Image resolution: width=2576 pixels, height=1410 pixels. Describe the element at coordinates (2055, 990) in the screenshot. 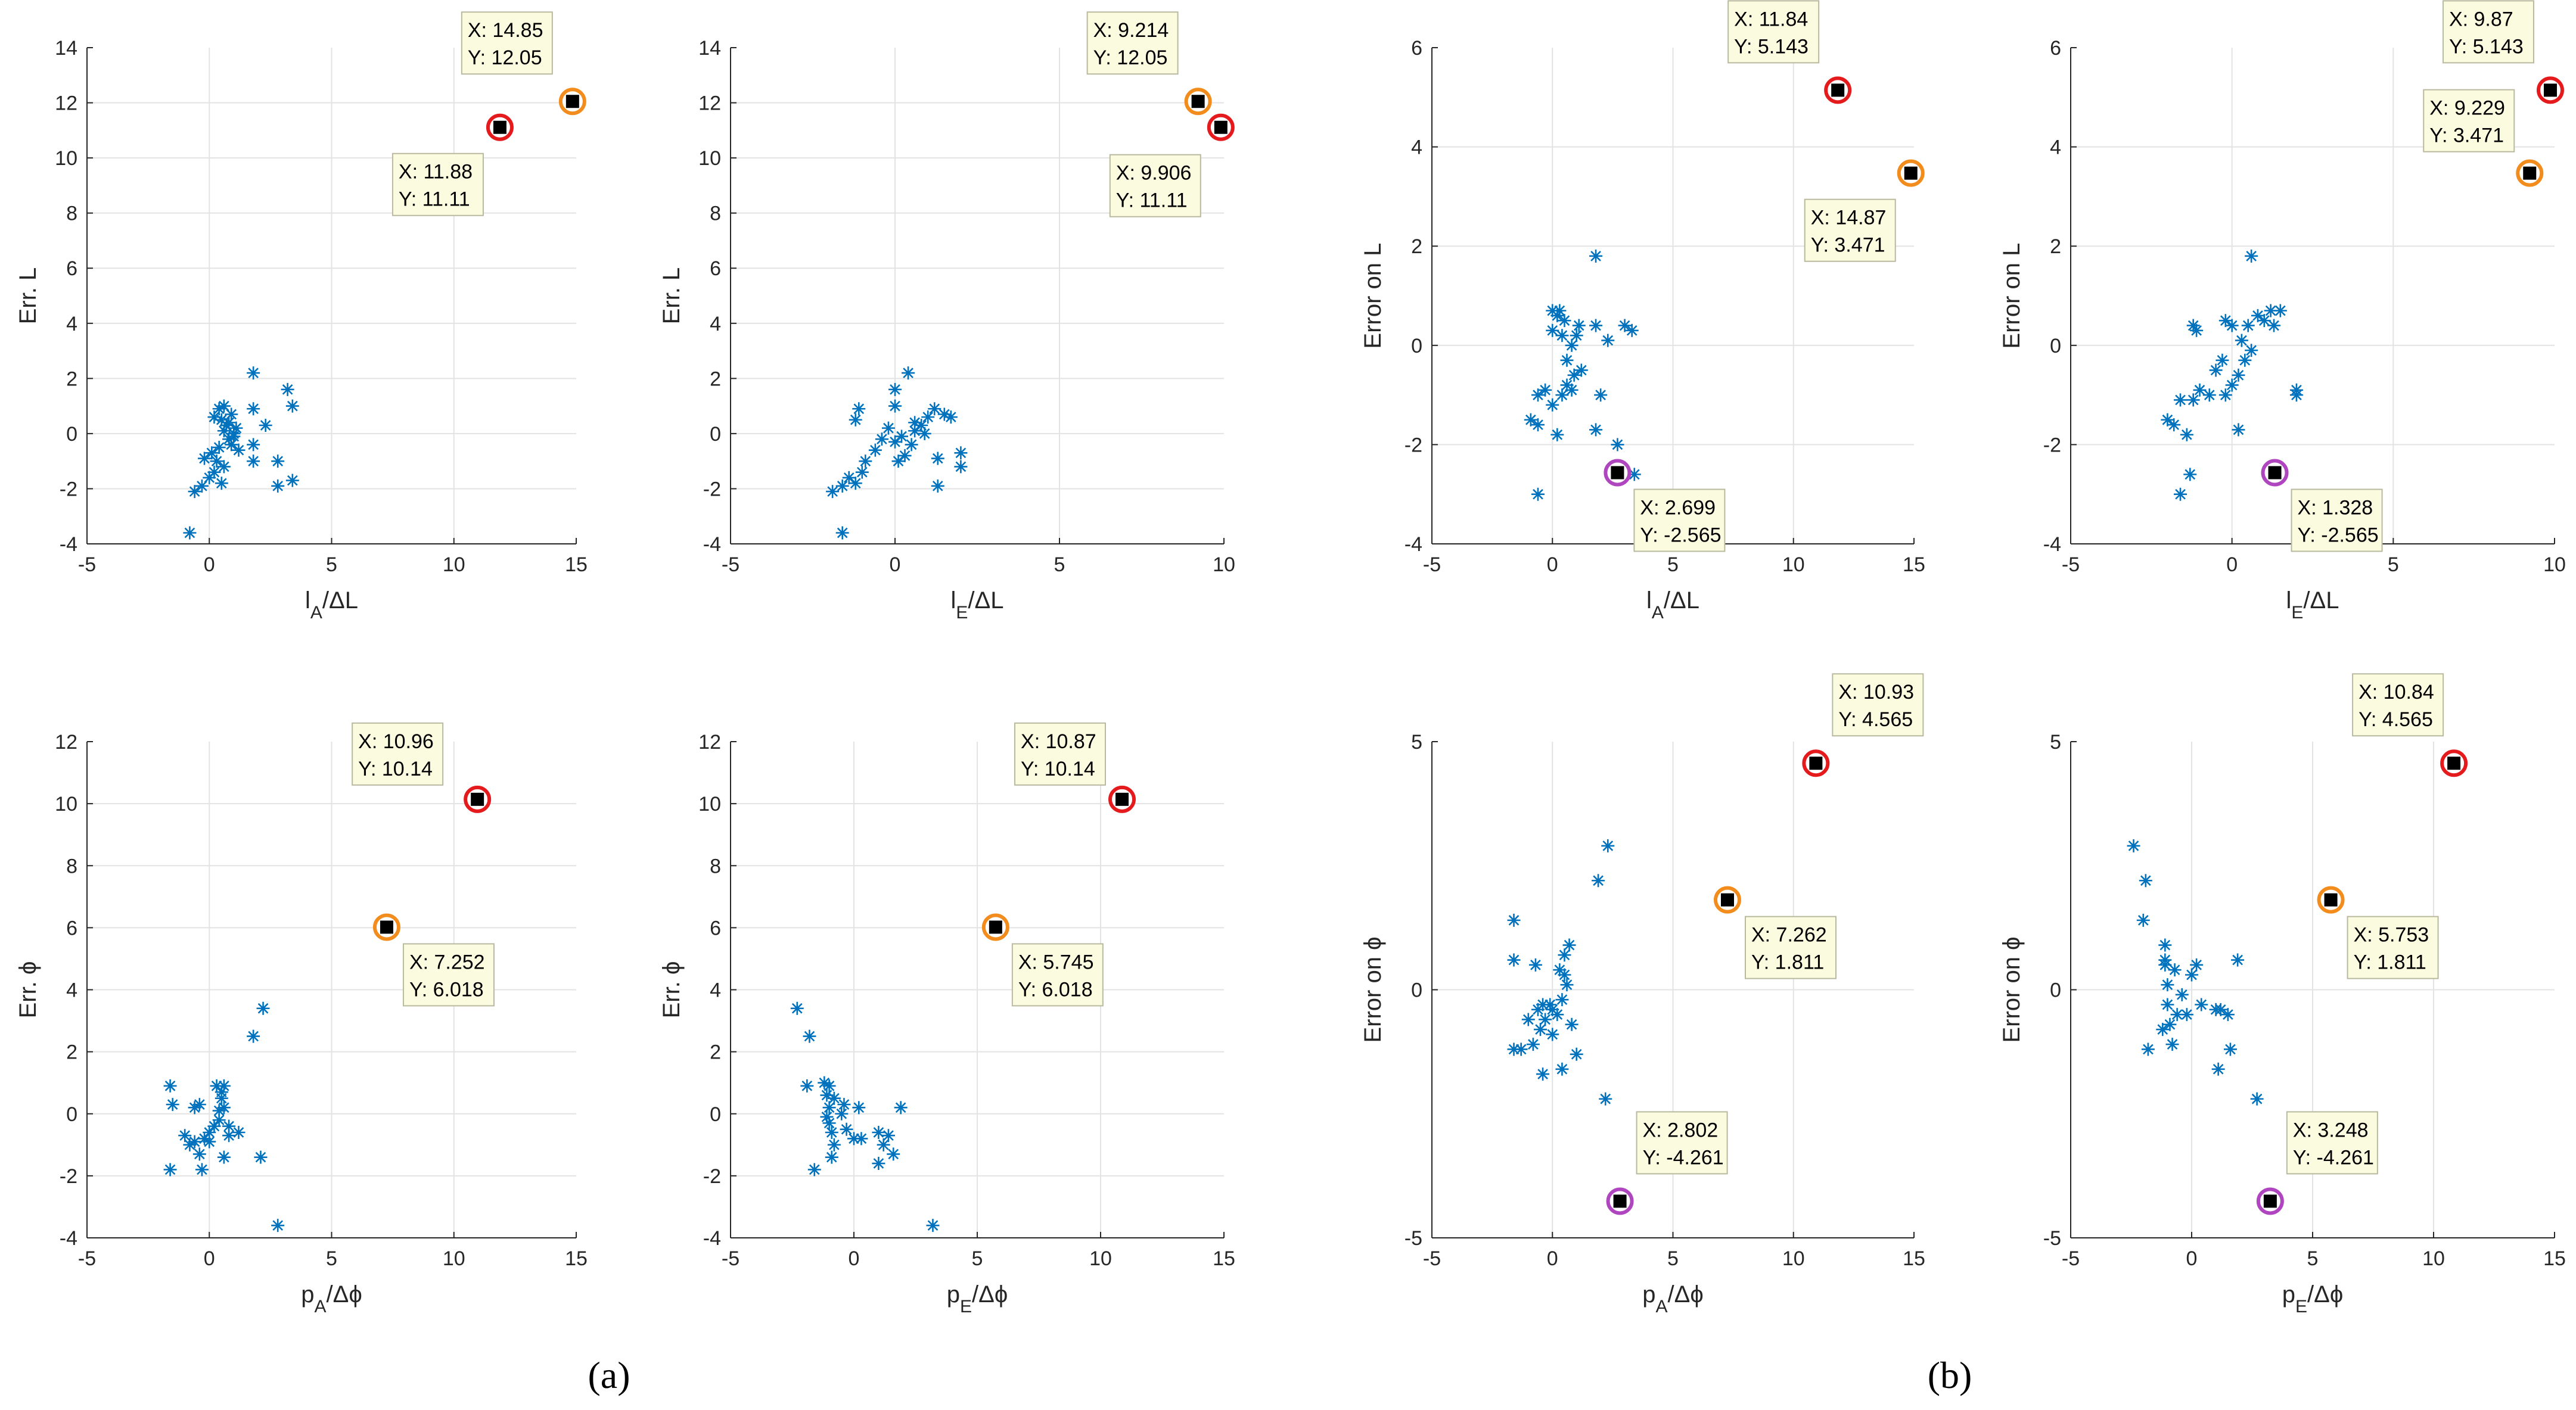

I see `y-tick-label: 0` at that location.